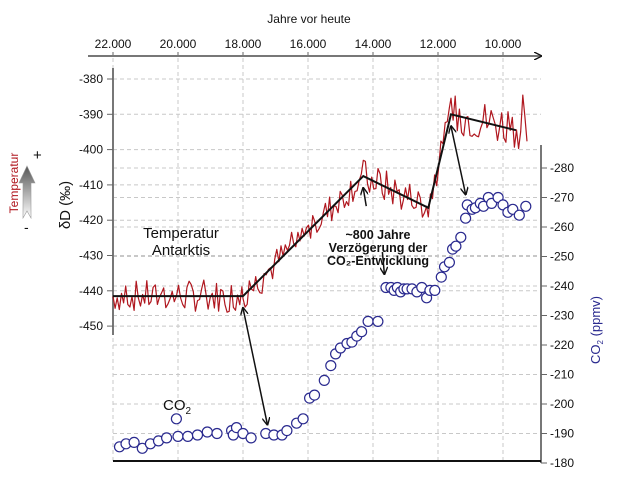 The image size is (617, 486). I want to click on annotation-co2: CO2, so click(177, 407).